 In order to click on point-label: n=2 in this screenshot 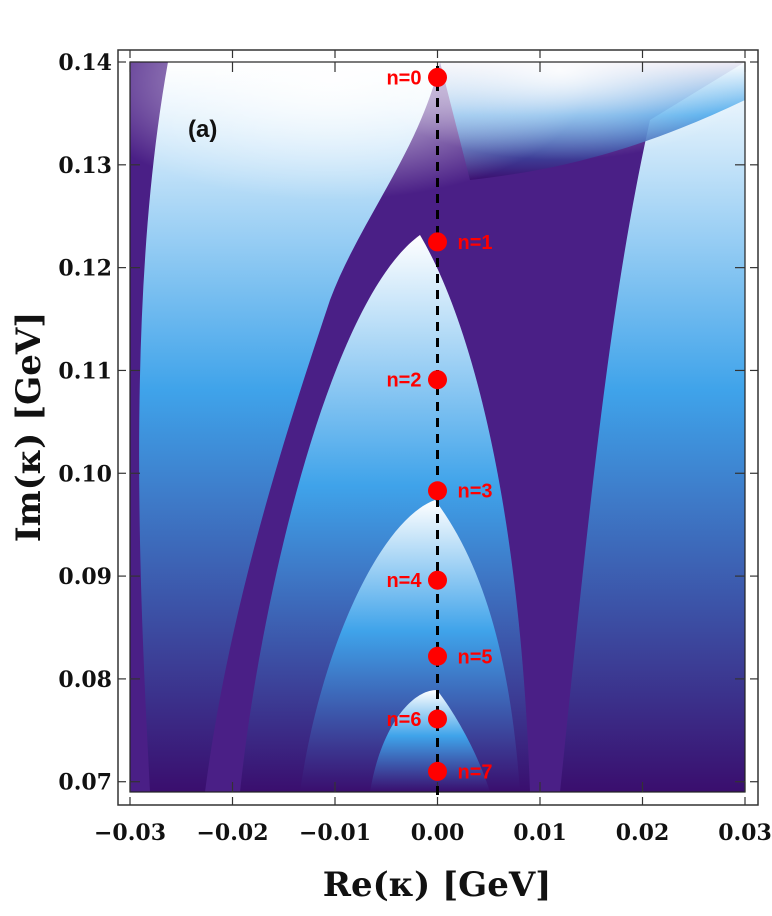, I will do `click(403, 381)`.